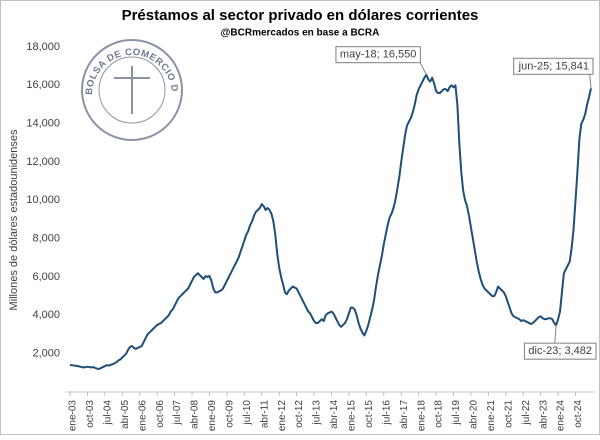  What do you see at coordinates (456, 413) in the screenshot?
I see `x-tick-label: jul-19` at bounding box center [456, 413].